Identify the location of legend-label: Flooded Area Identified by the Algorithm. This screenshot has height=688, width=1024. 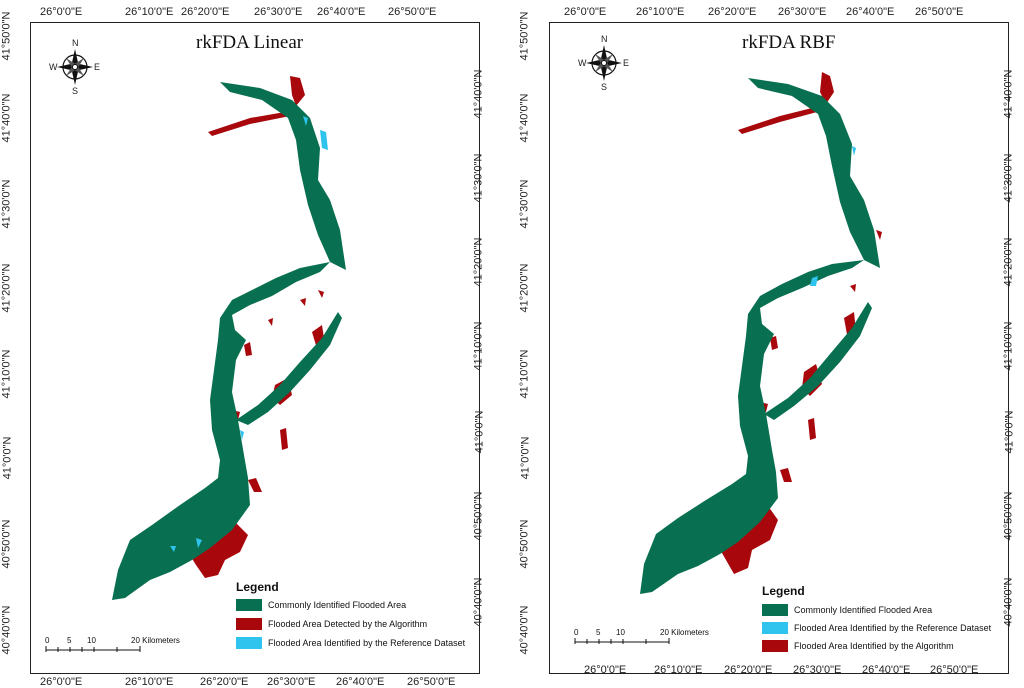
(874, 646).